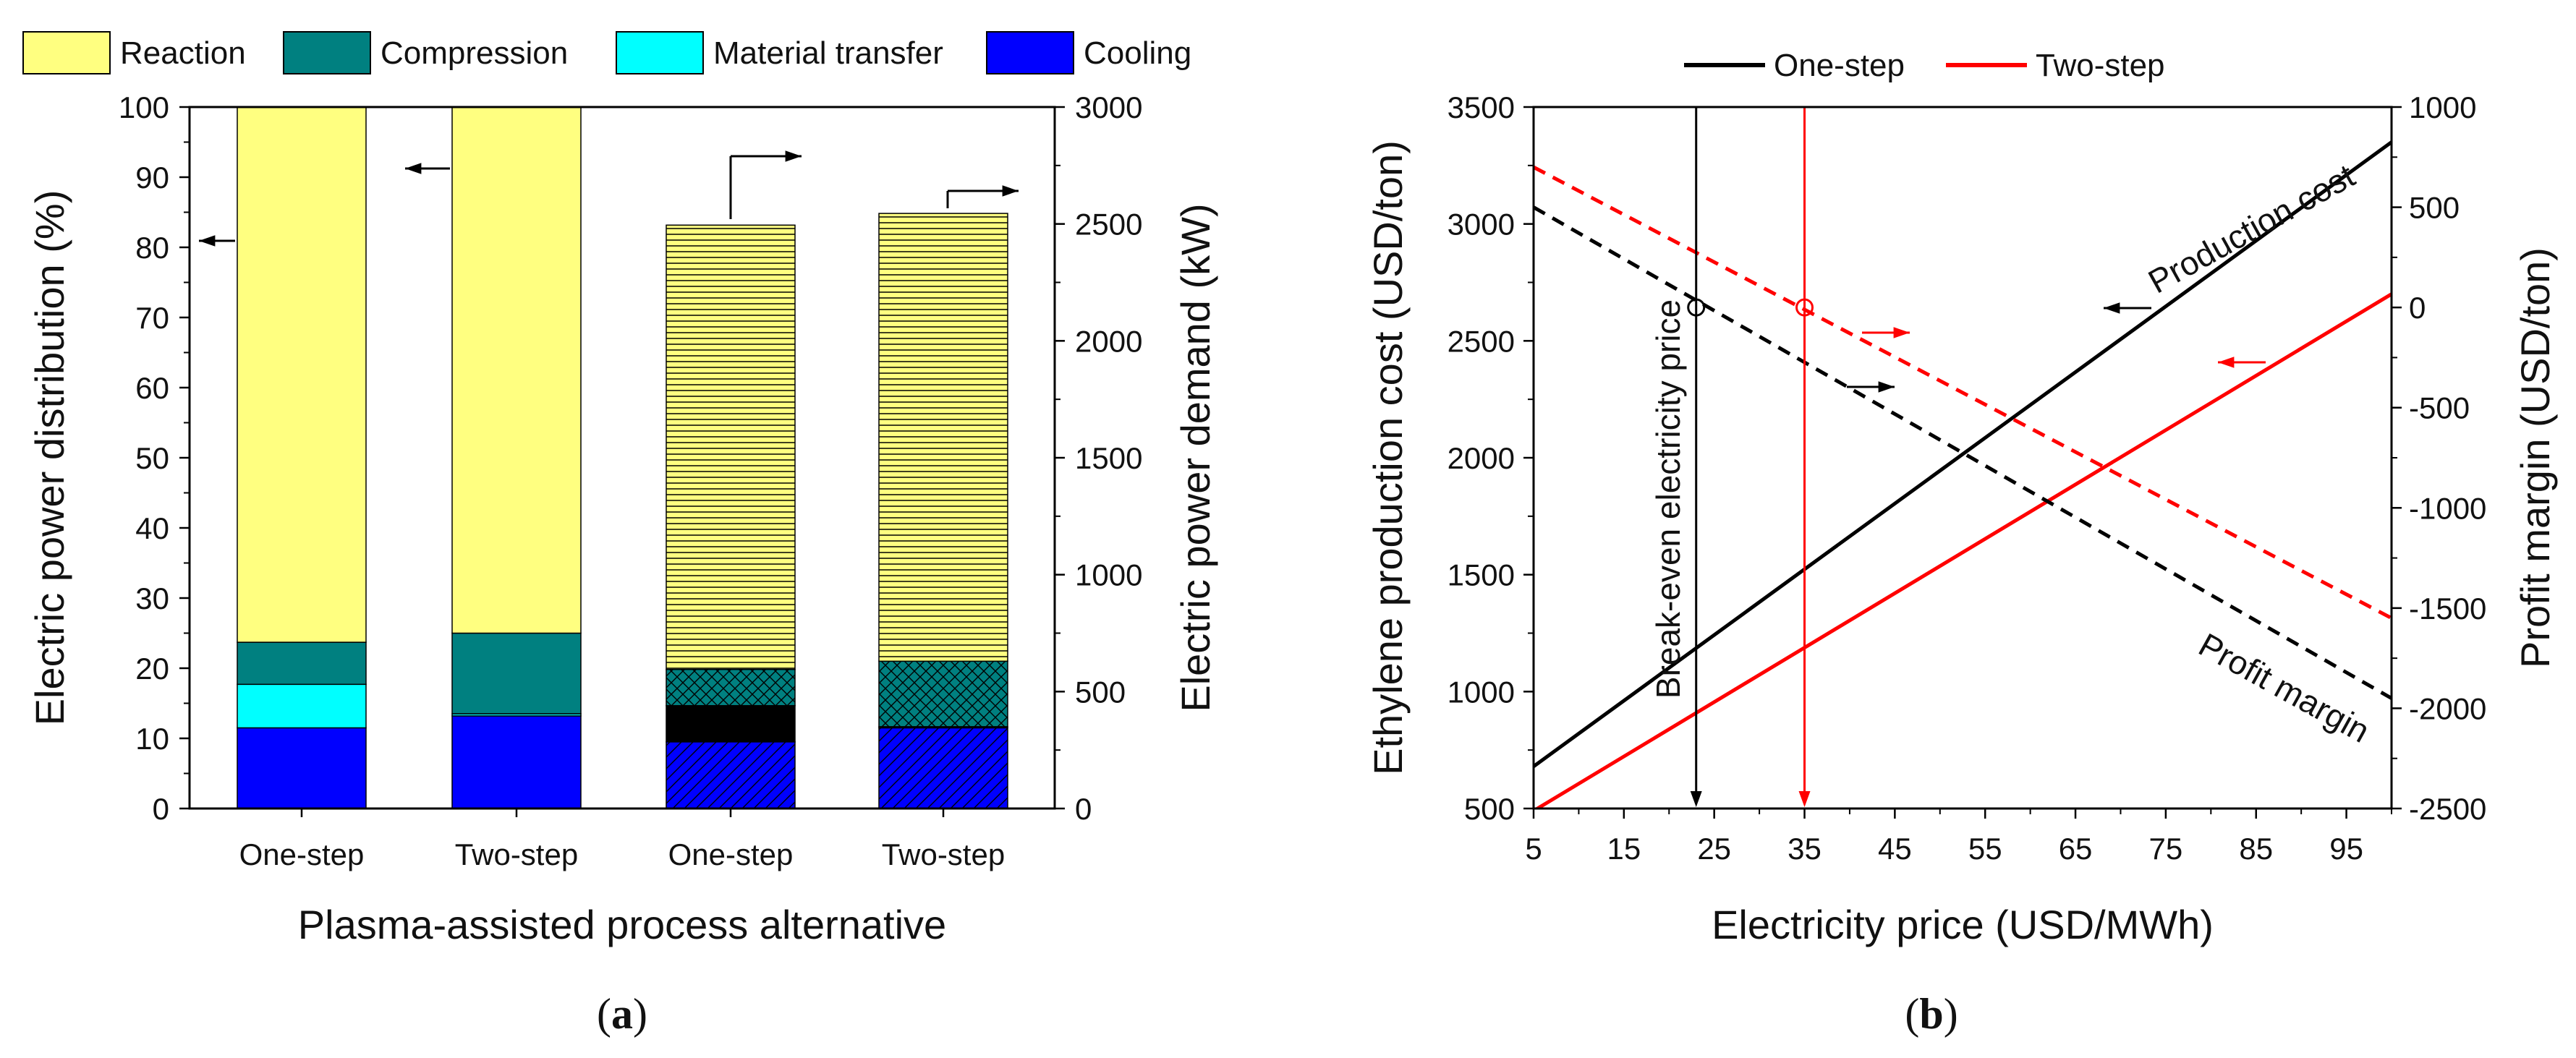  I want to click on ytick-label-right-a: 0, so click(1083, 809).